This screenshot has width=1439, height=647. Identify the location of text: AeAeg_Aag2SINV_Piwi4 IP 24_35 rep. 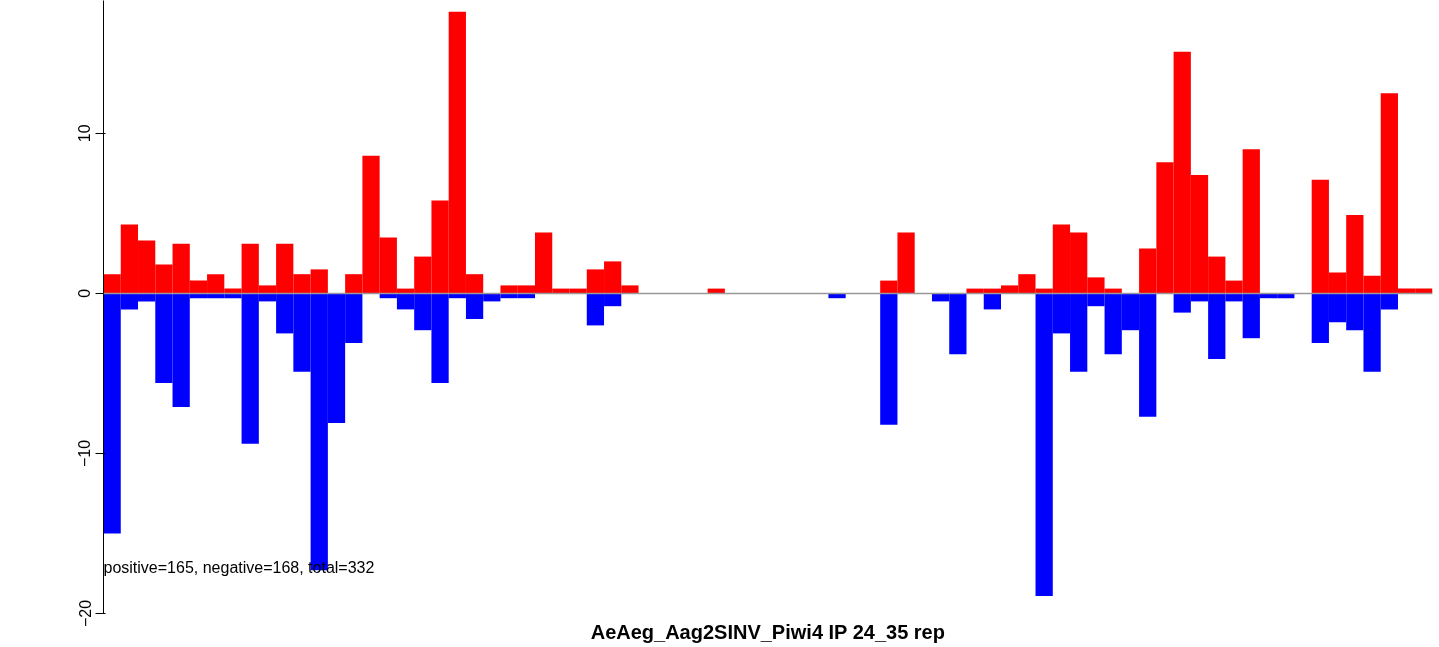
(767, 631).